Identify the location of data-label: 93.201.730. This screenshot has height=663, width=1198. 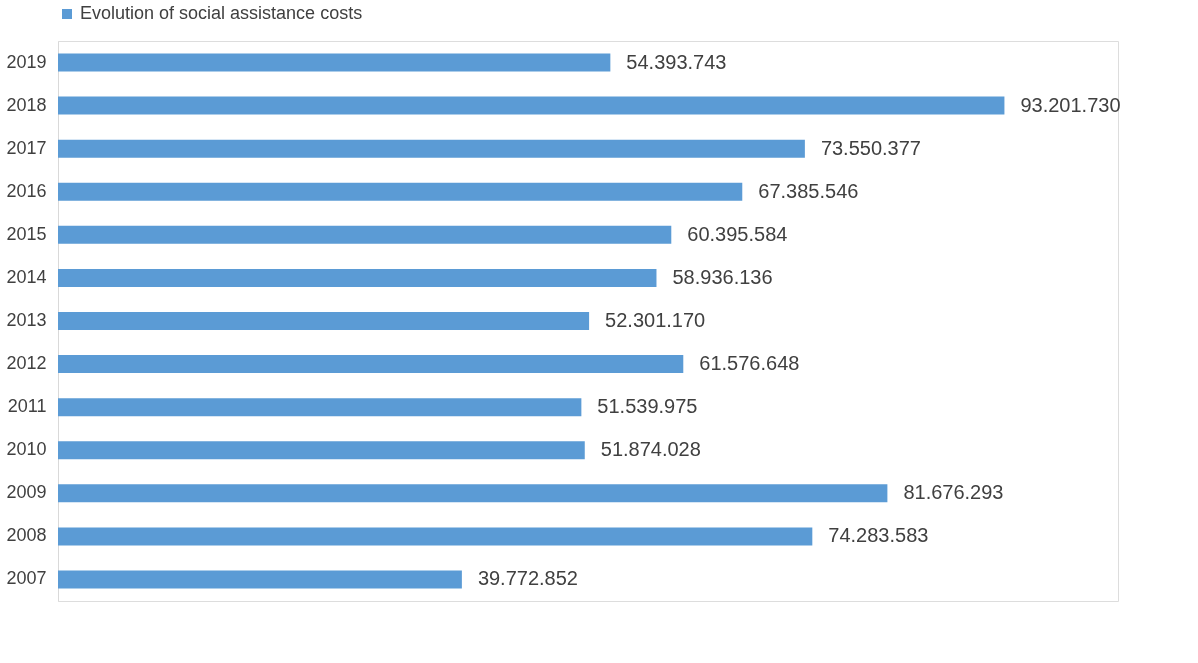
(1070, 104).